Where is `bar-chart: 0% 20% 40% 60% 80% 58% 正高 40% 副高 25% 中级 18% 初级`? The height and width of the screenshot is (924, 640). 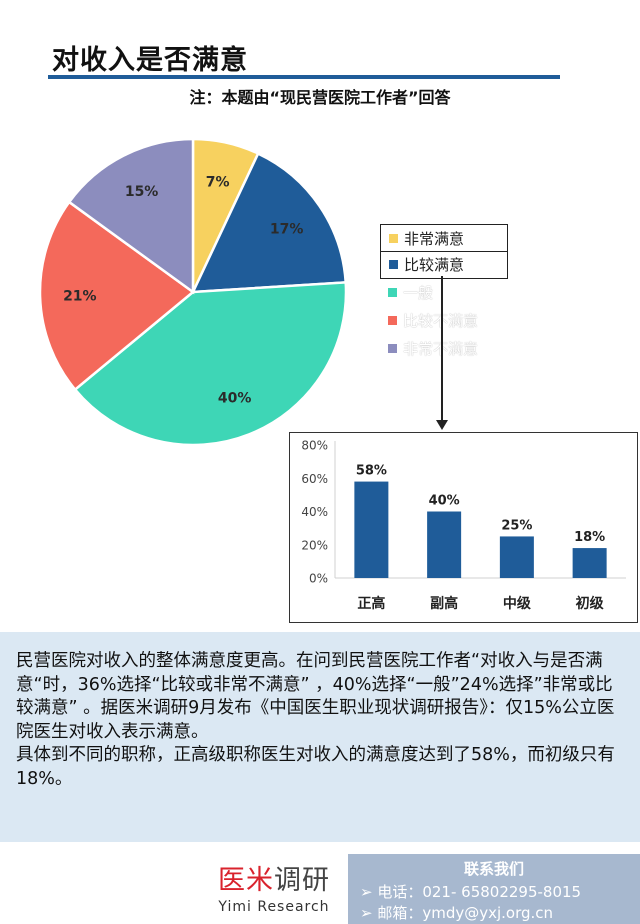 bar-chart: 0% 20% 40% 60% 80% 58% 正高 40% 副高 25% 中级 18% 初级 is located at coordinates (463, 525).